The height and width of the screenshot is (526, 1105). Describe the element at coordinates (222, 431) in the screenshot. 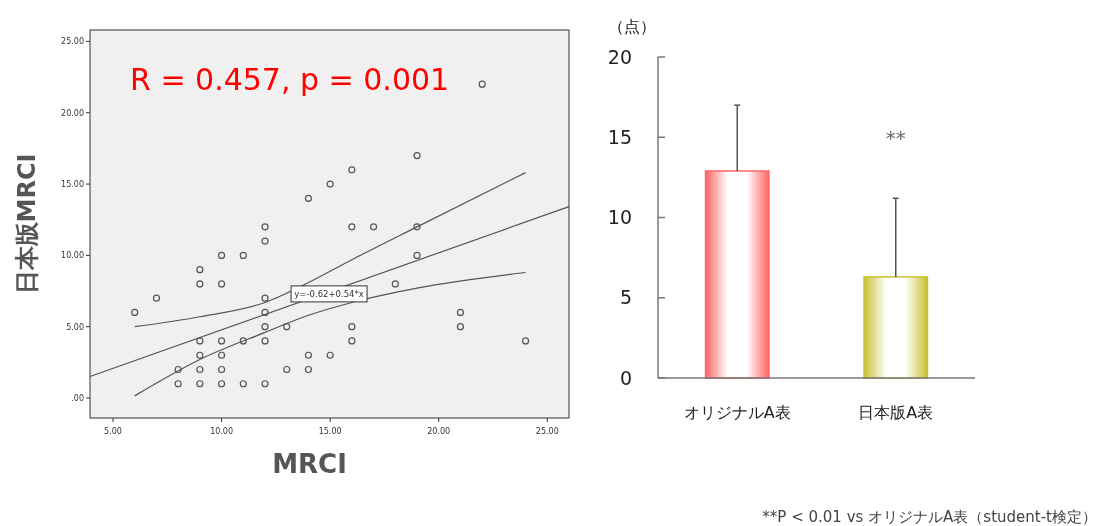

I see `x-tick-label: 10.00` at that location.